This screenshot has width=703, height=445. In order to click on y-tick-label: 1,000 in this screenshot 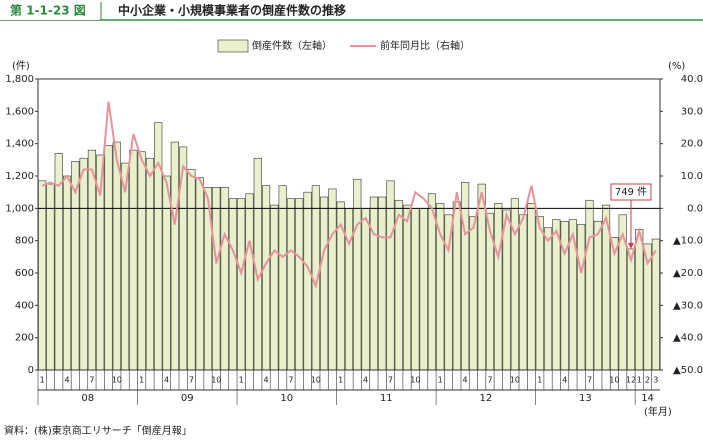, I will do `click(19, 208)`.